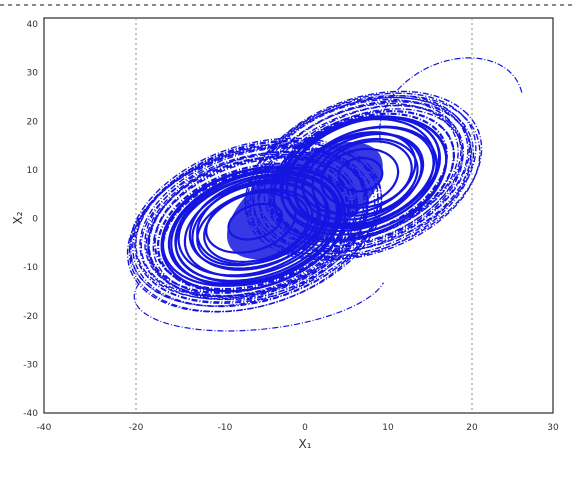 The width and height of the screenshot is (574, 494). I want to click on y-ticks: 40 30 20 10 0 -10 -20 -30 -40, so click(30, 219).